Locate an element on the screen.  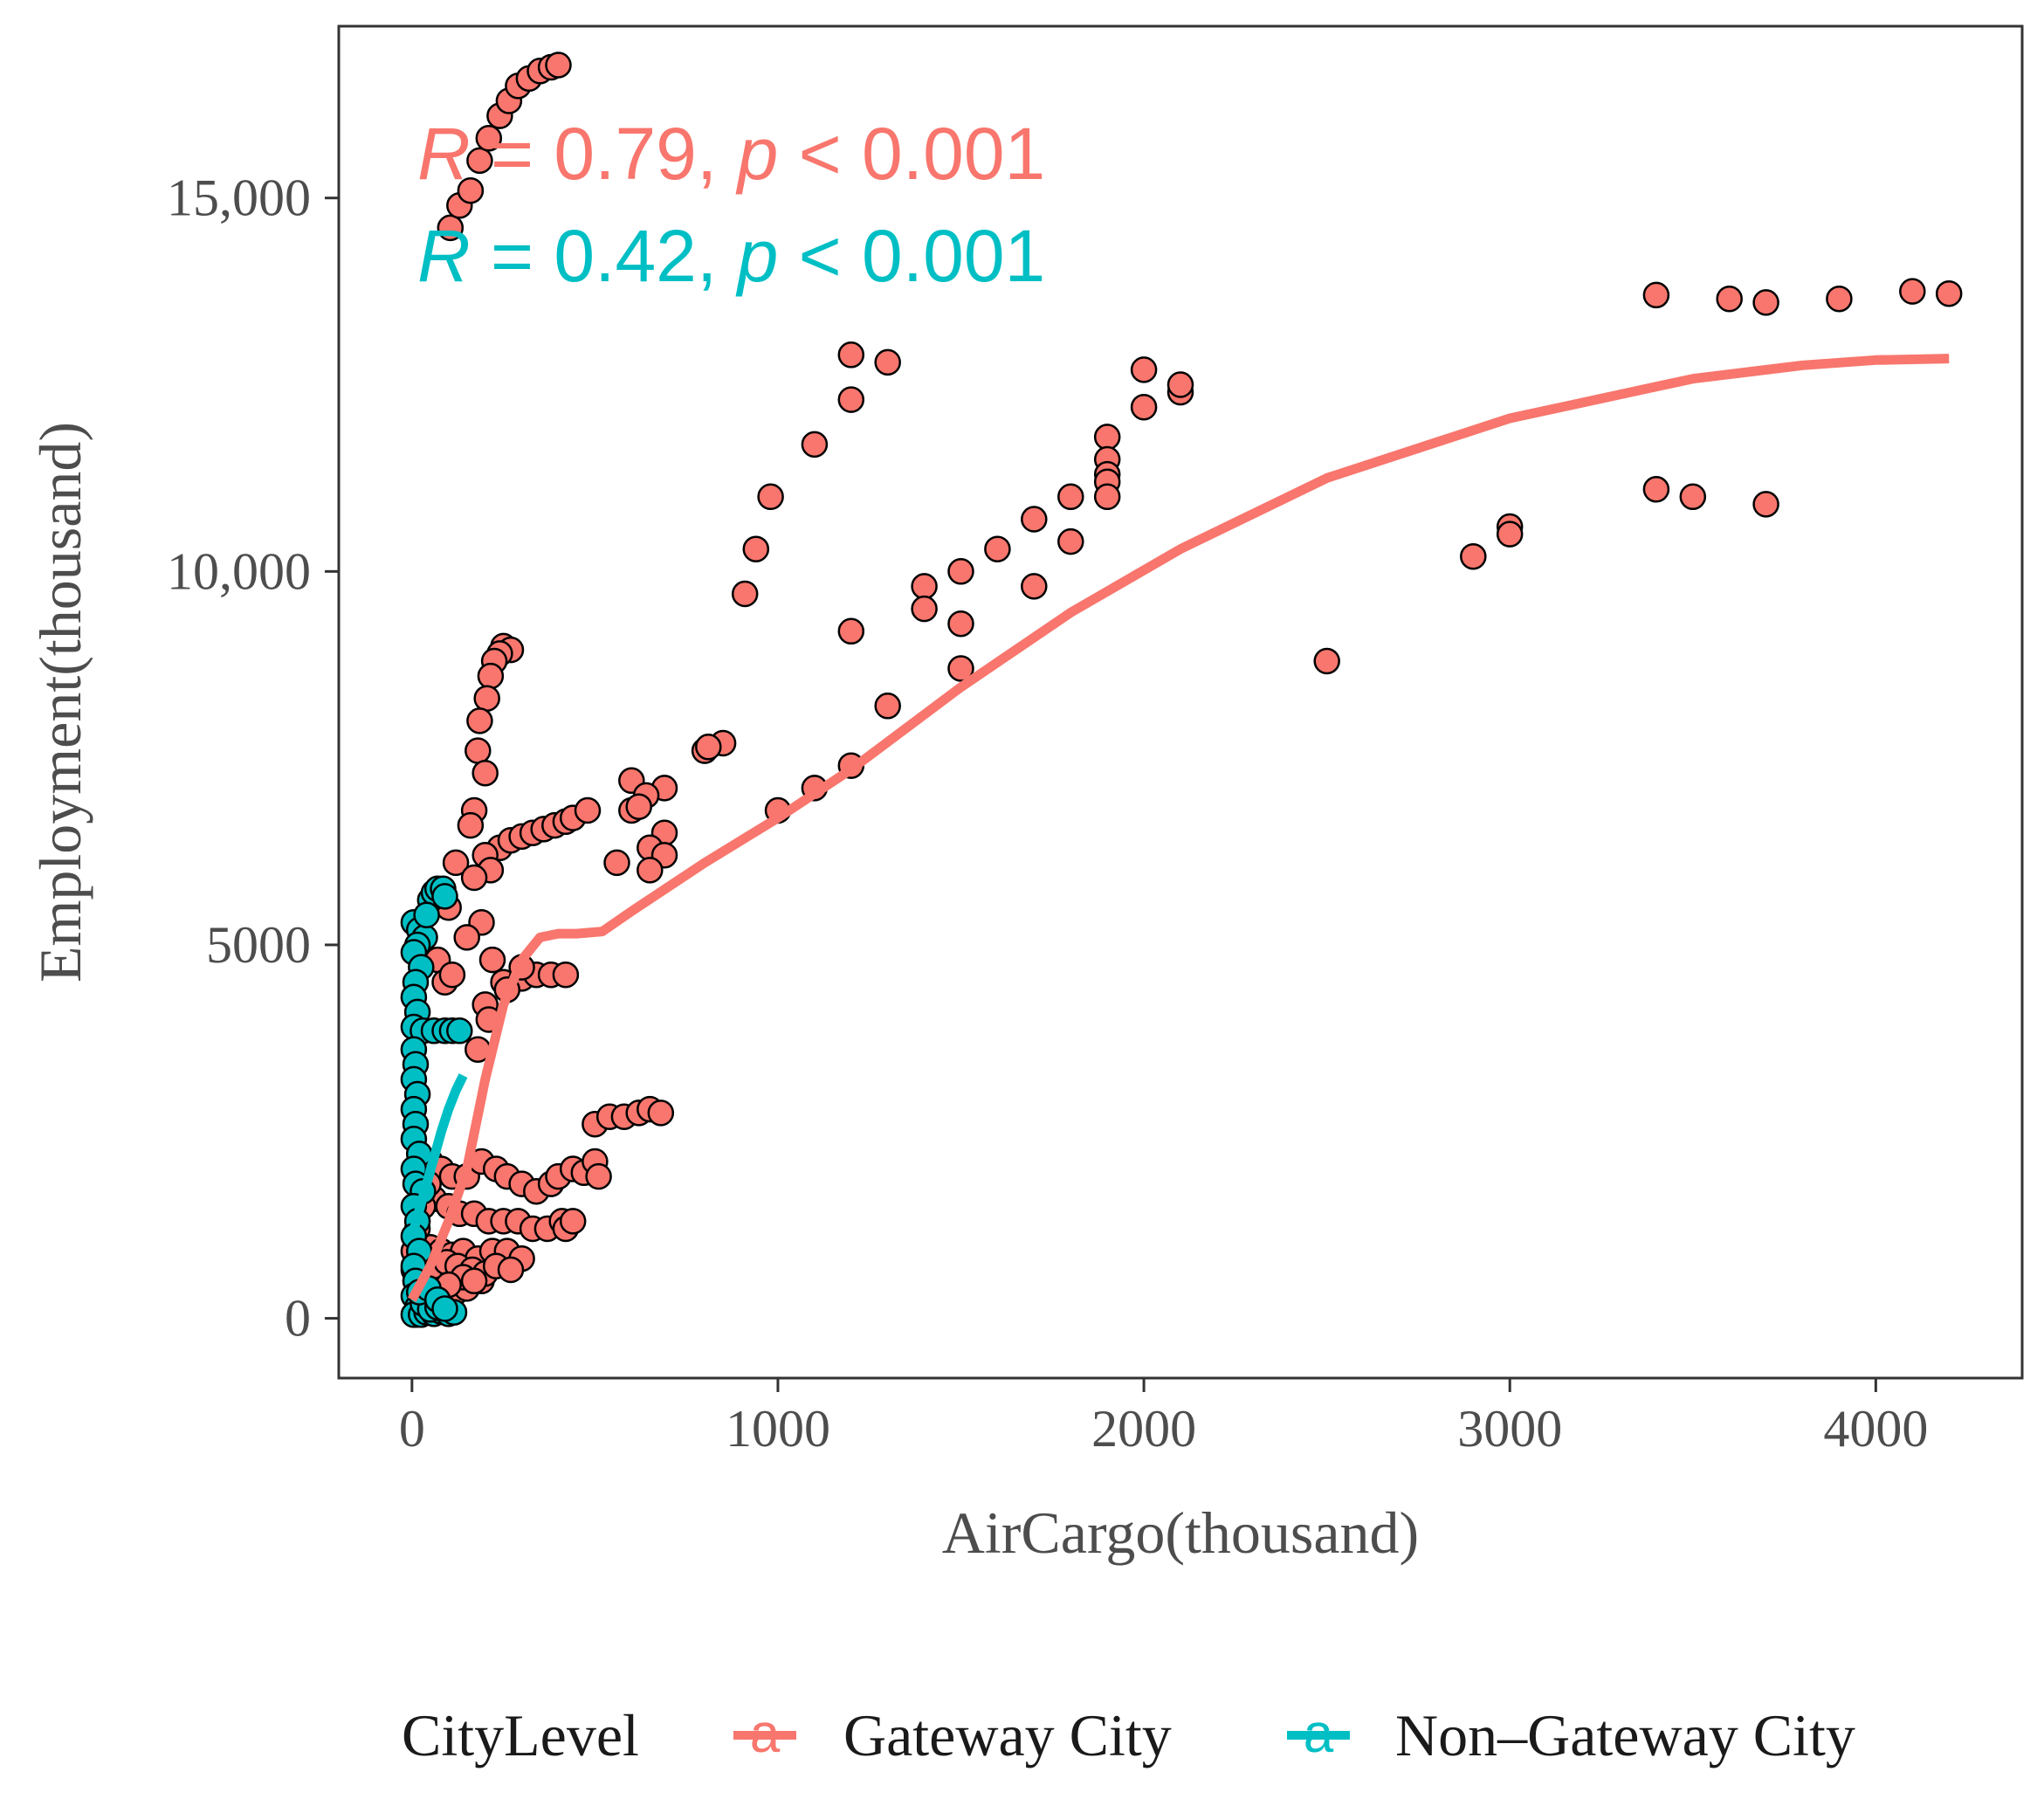
y-tick-label: 15,000 is located at coordinates (239, 198).